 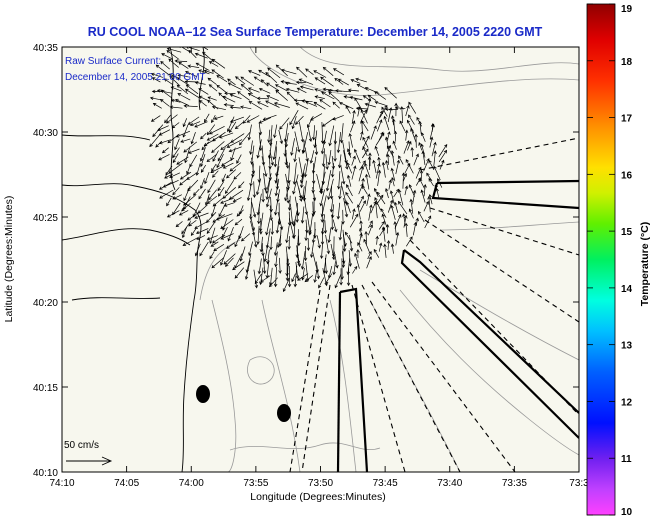 What do you see at coordinates (45, 473) in the screenshot?
I see `y-tick-label: 40:10` at bounding box center [45, 473].